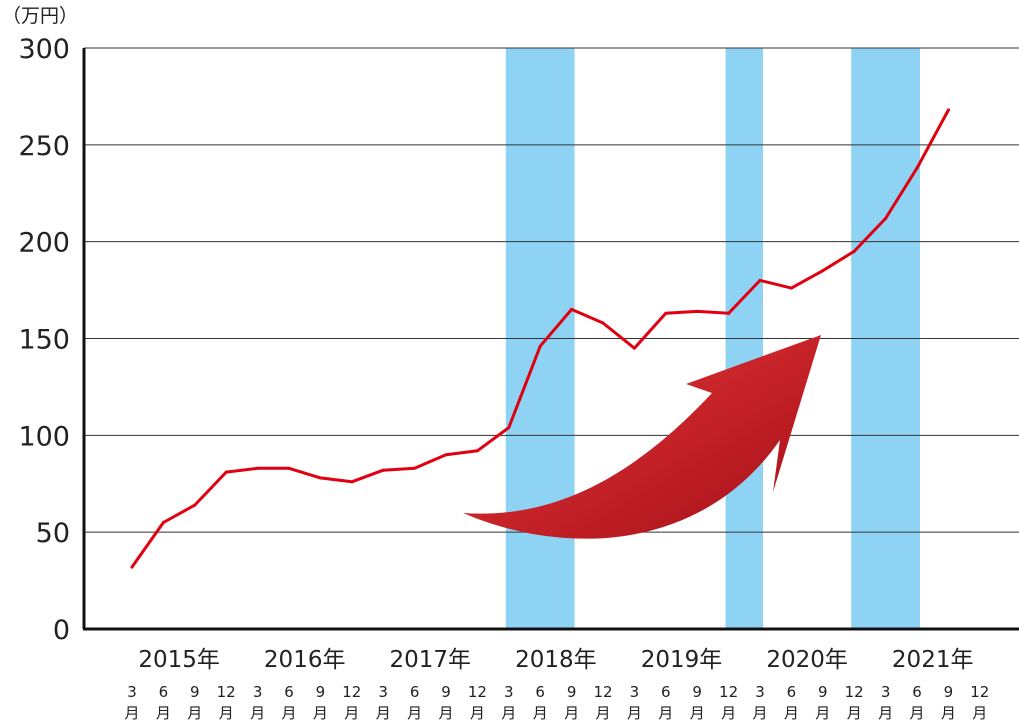 The image size is (1019, 725). I want to click on y-tick-label: 200, so click(44, 243).